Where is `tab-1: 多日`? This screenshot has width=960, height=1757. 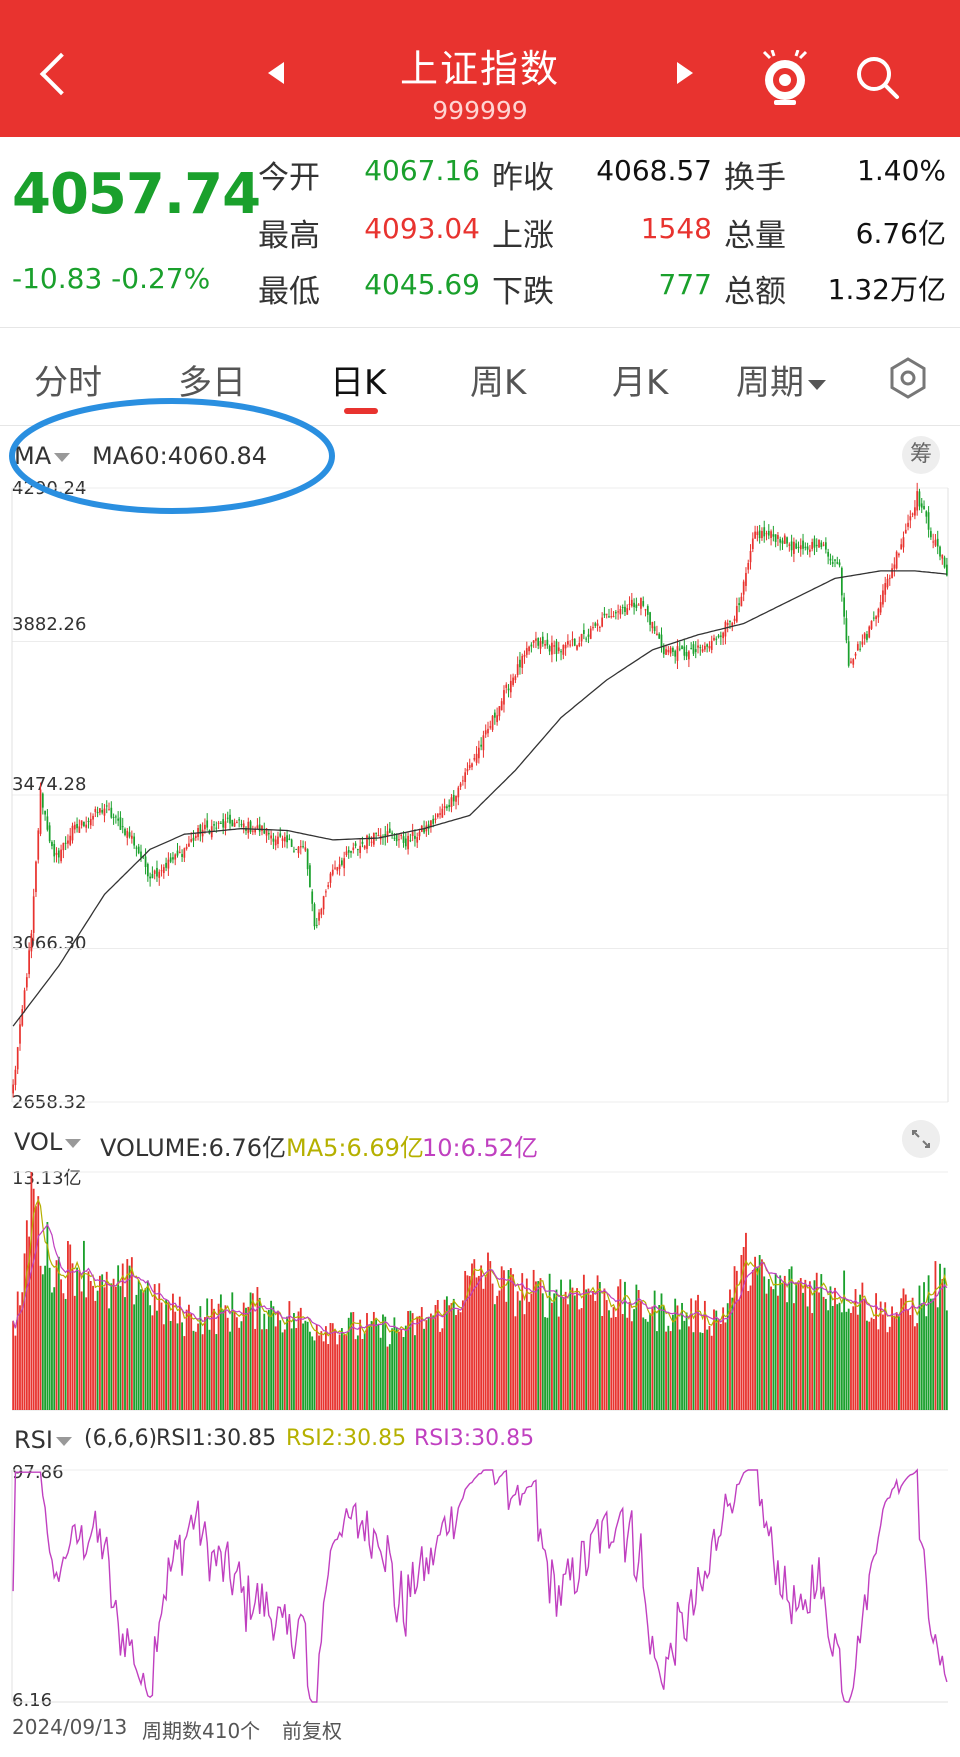 tab-1: 多日 is located at coordinates (212, 379).